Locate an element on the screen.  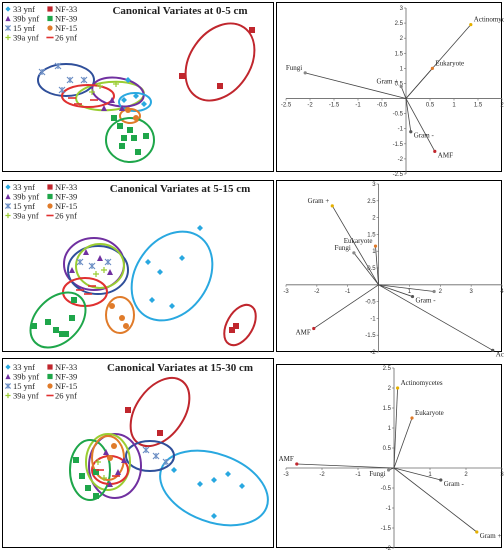
legend-entry: NF-33 is located at coordinates (62, 367).